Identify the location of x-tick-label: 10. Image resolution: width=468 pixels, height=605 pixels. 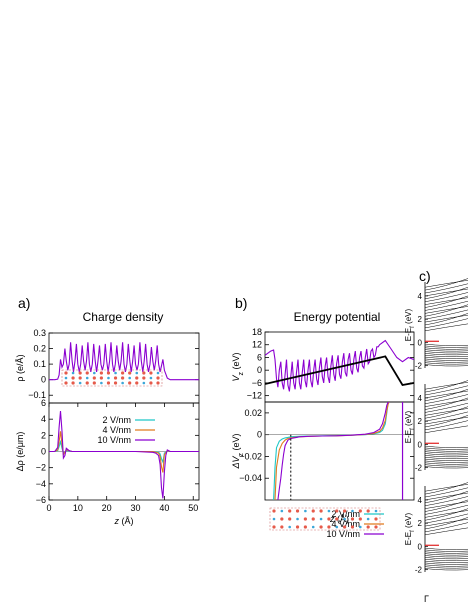
(78, 508).